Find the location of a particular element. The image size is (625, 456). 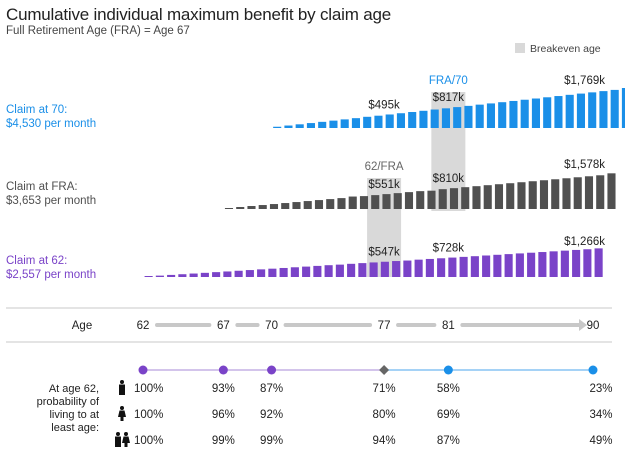

data-label-claim62-81: $728k is located at coordinates (449, 249).